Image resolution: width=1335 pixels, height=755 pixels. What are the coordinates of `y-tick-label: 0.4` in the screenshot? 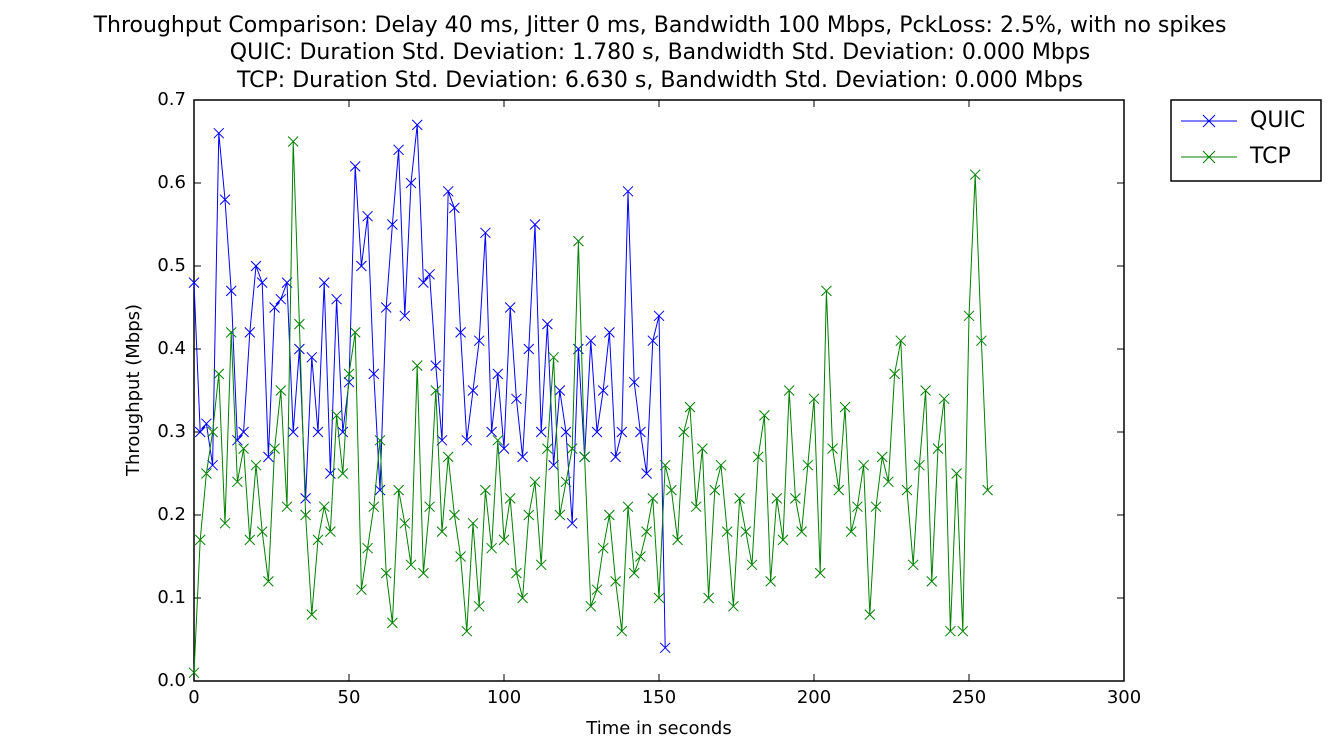 It's located at (171, 348).